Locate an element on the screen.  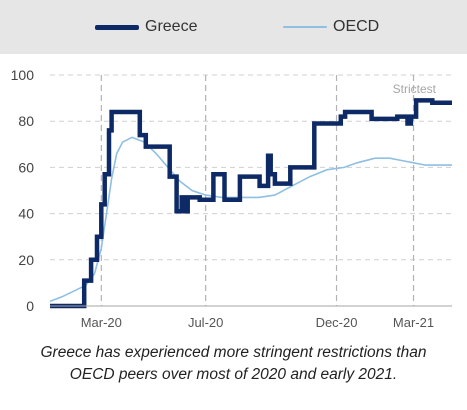
x-tick-label-1: Jul-20 is located at coordinates (205, 322).